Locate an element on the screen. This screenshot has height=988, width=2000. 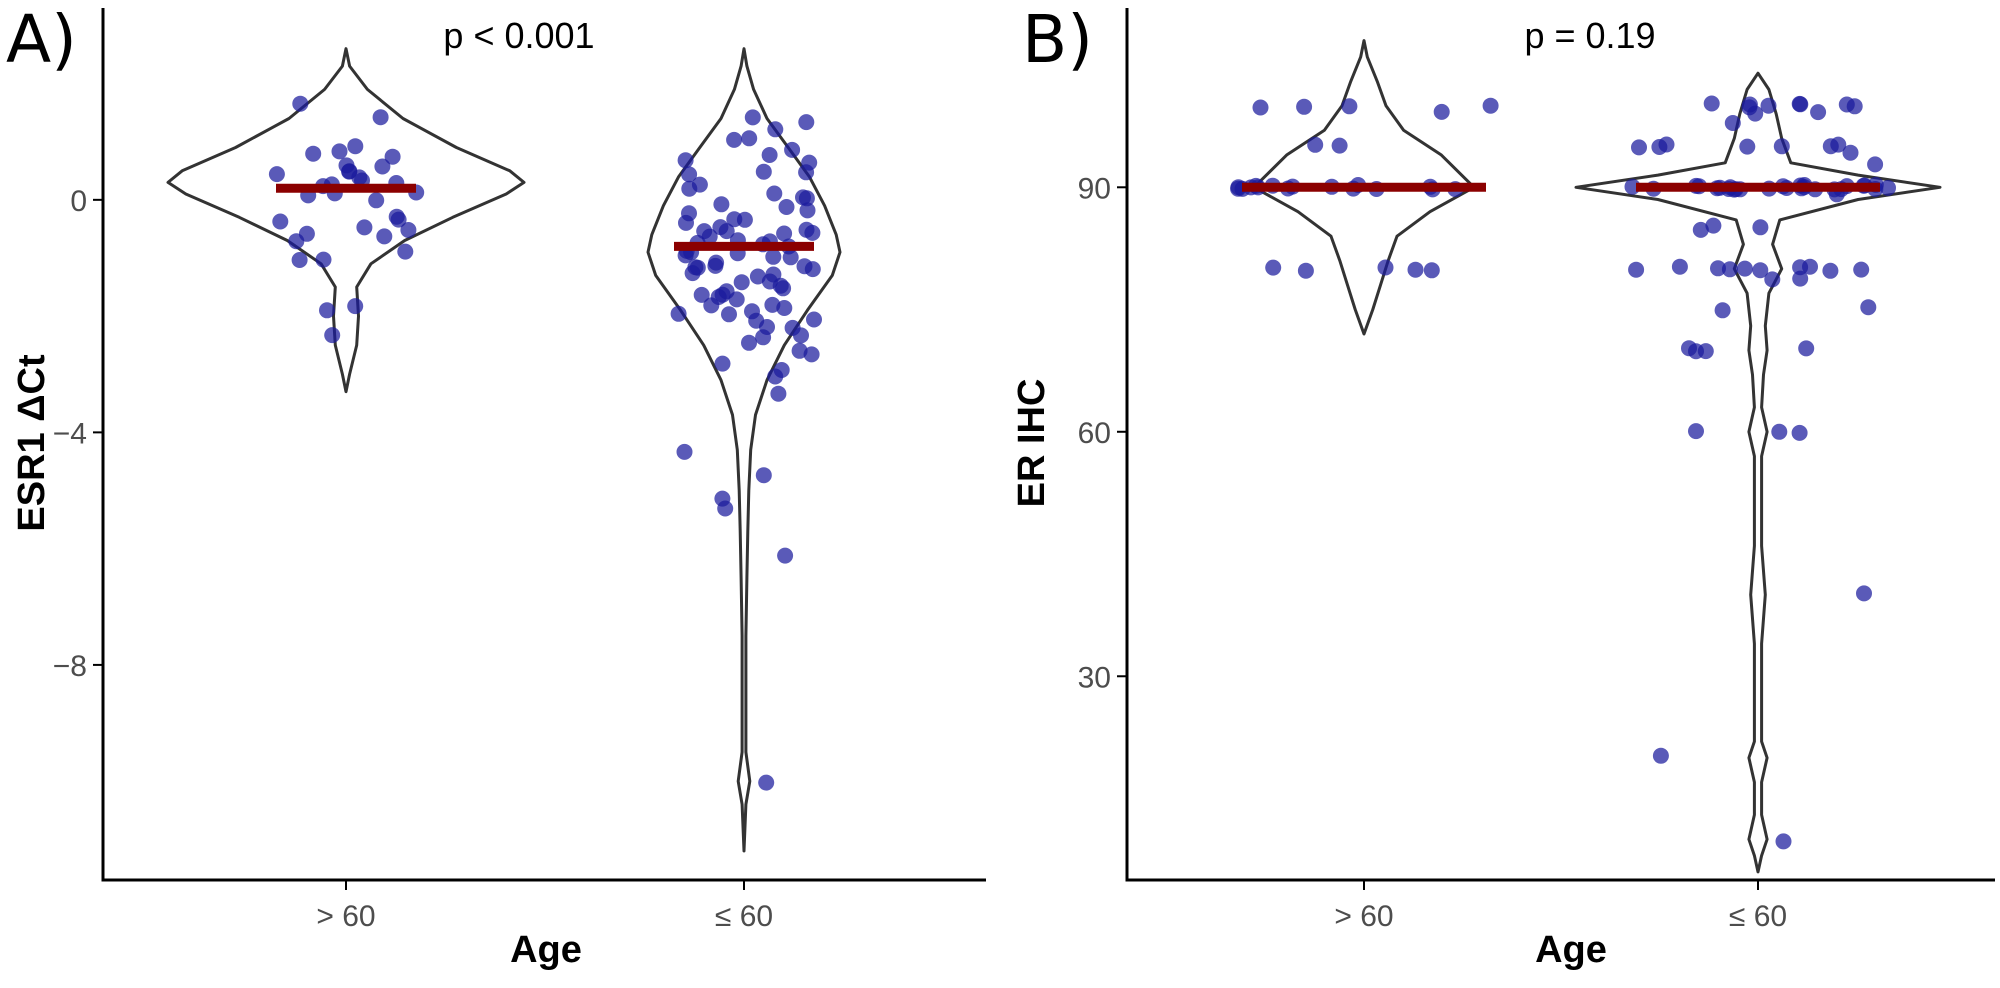
y-tick-label: 0 is located at coordinates (78, 201).